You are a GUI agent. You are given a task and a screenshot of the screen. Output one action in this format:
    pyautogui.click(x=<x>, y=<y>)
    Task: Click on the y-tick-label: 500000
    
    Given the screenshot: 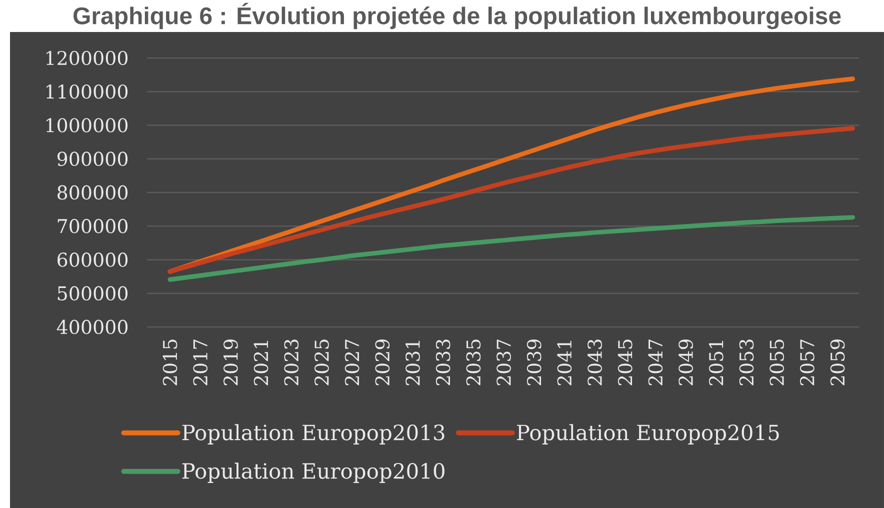 What is the action you would take?
    pyautogui.click(x=93, y=293)
    